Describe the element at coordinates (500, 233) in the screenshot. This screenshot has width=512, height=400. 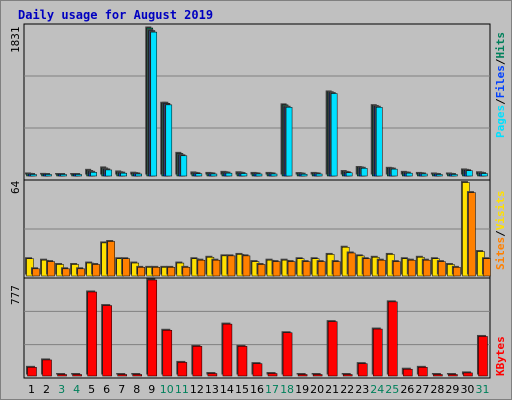
I see `legend-sep-3: /` at that location.